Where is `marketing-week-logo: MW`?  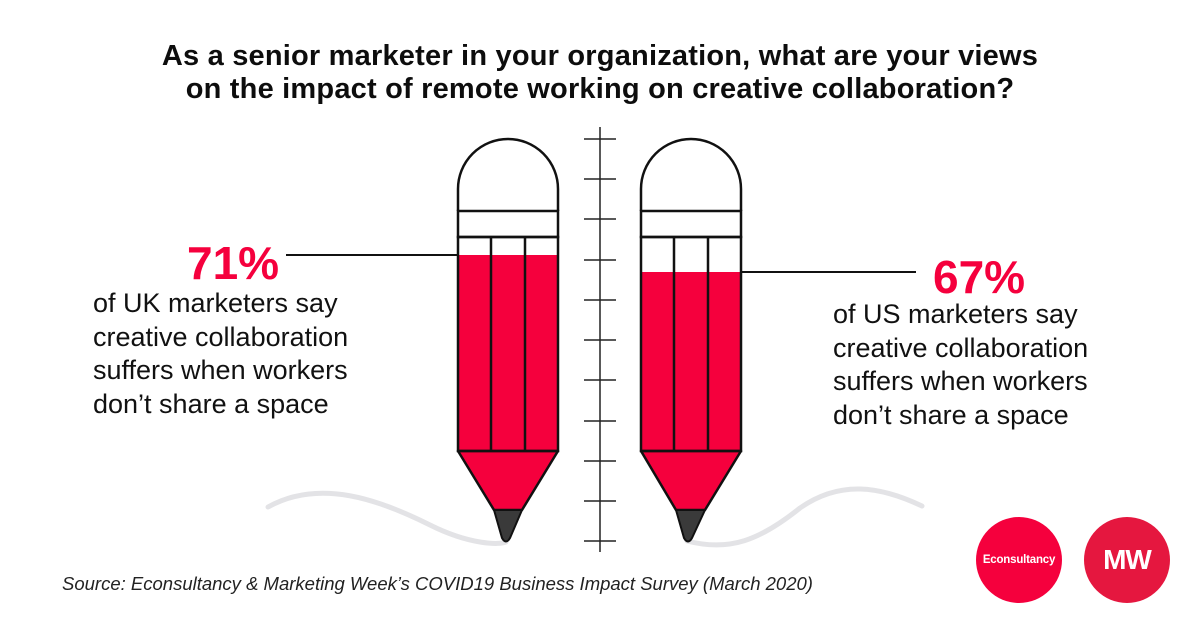
marketing-week-logo: MW is located at coordinates (1127, 560).